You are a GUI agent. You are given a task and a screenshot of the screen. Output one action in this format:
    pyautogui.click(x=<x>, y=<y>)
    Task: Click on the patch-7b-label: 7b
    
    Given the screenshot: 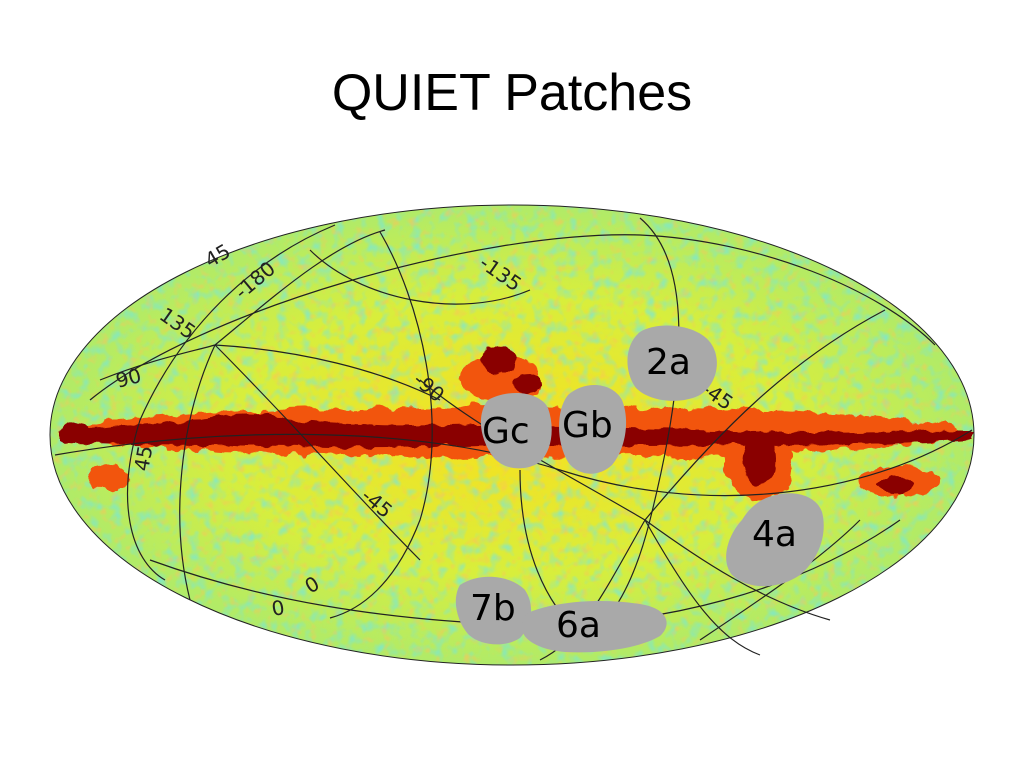 What is the action you would take?
    pyautogui.click(x=493, y=608)
    